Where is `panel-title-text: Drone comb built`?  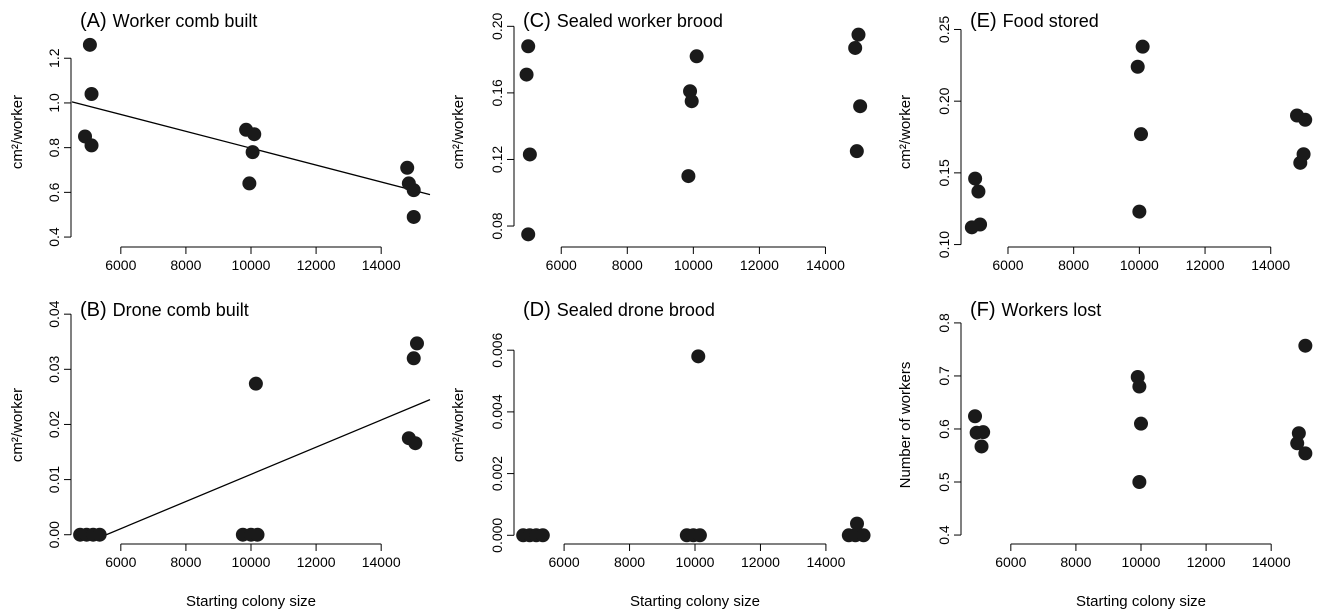 panel-title-text: Drone comb built is located at coordinates (181, 310).